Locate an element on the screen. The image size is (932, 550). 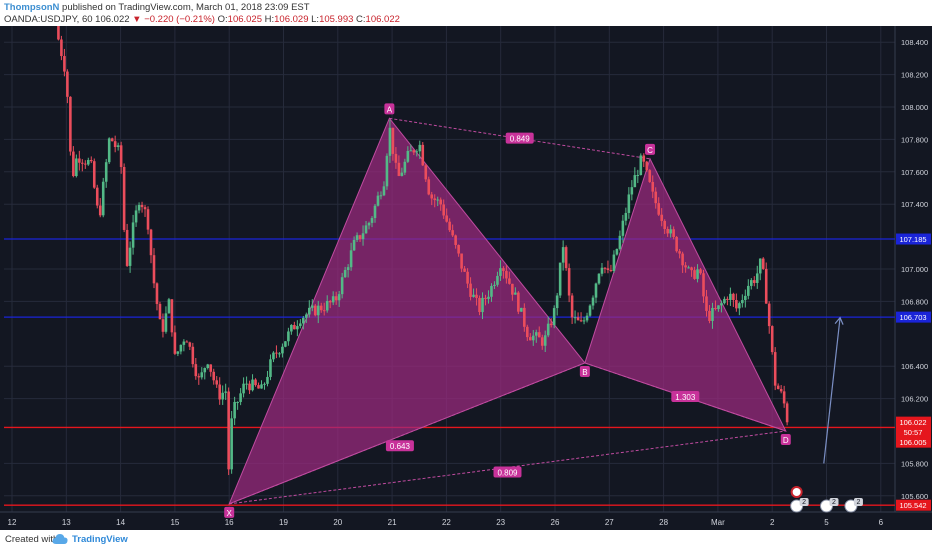
price-tick-label: 105.800 is located at coordinates (914, 463).